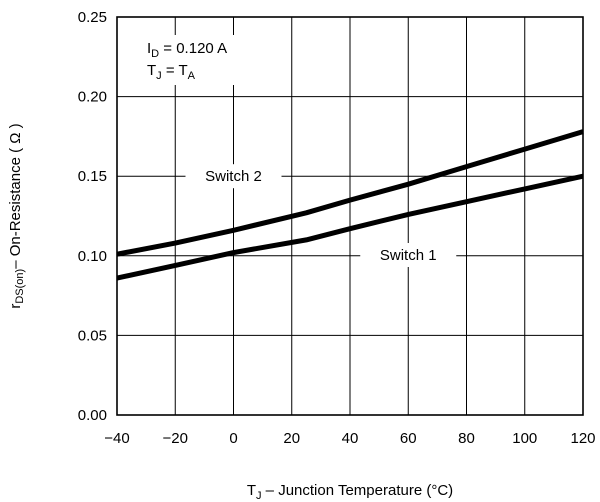  What do you see at coordinates (251, 490) in the screenshot?
I see `x-axis-title-symbol: T` at bounding box center [251, 490].